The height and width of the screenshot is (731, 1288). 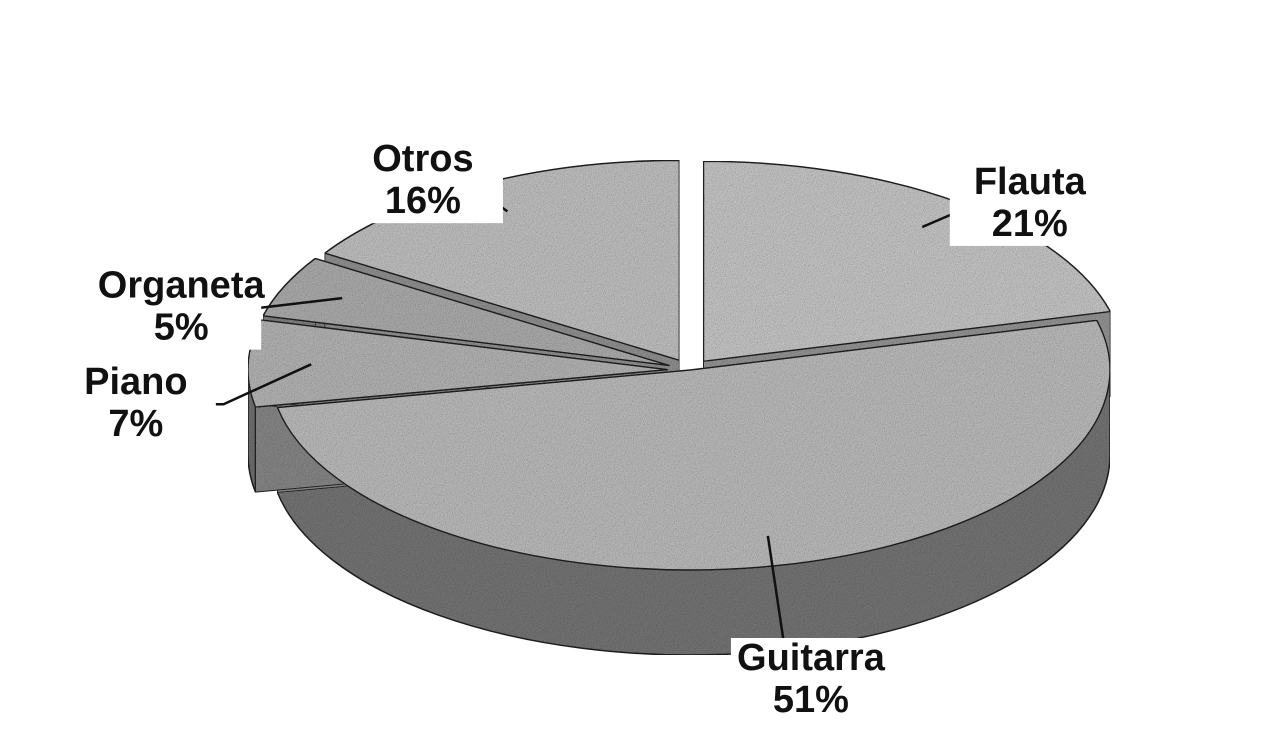 I want to click on slice-value-label: 7%, so click(x=135, y=424).